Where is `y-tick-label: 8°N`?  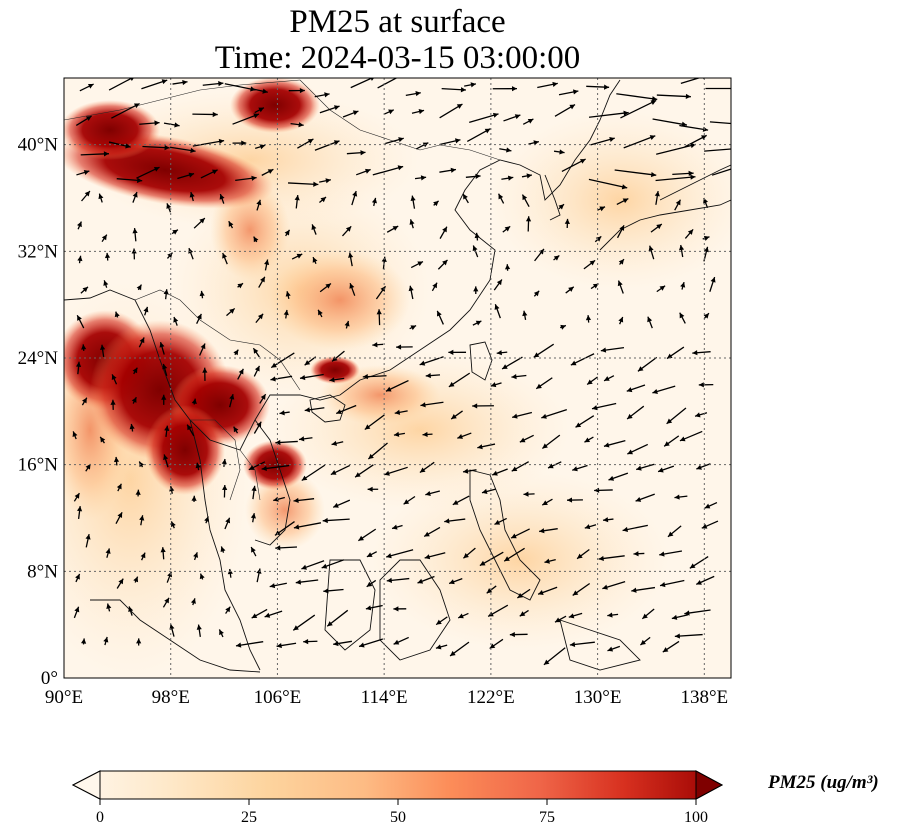
y-tick-label: 8°N is located at coordinates (42, 571).